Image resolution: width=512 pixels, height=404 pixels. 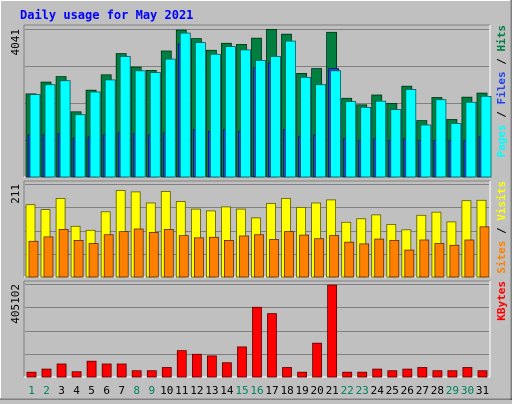 I want to click on x-tick-label: 30, so click(x=467, y=390).